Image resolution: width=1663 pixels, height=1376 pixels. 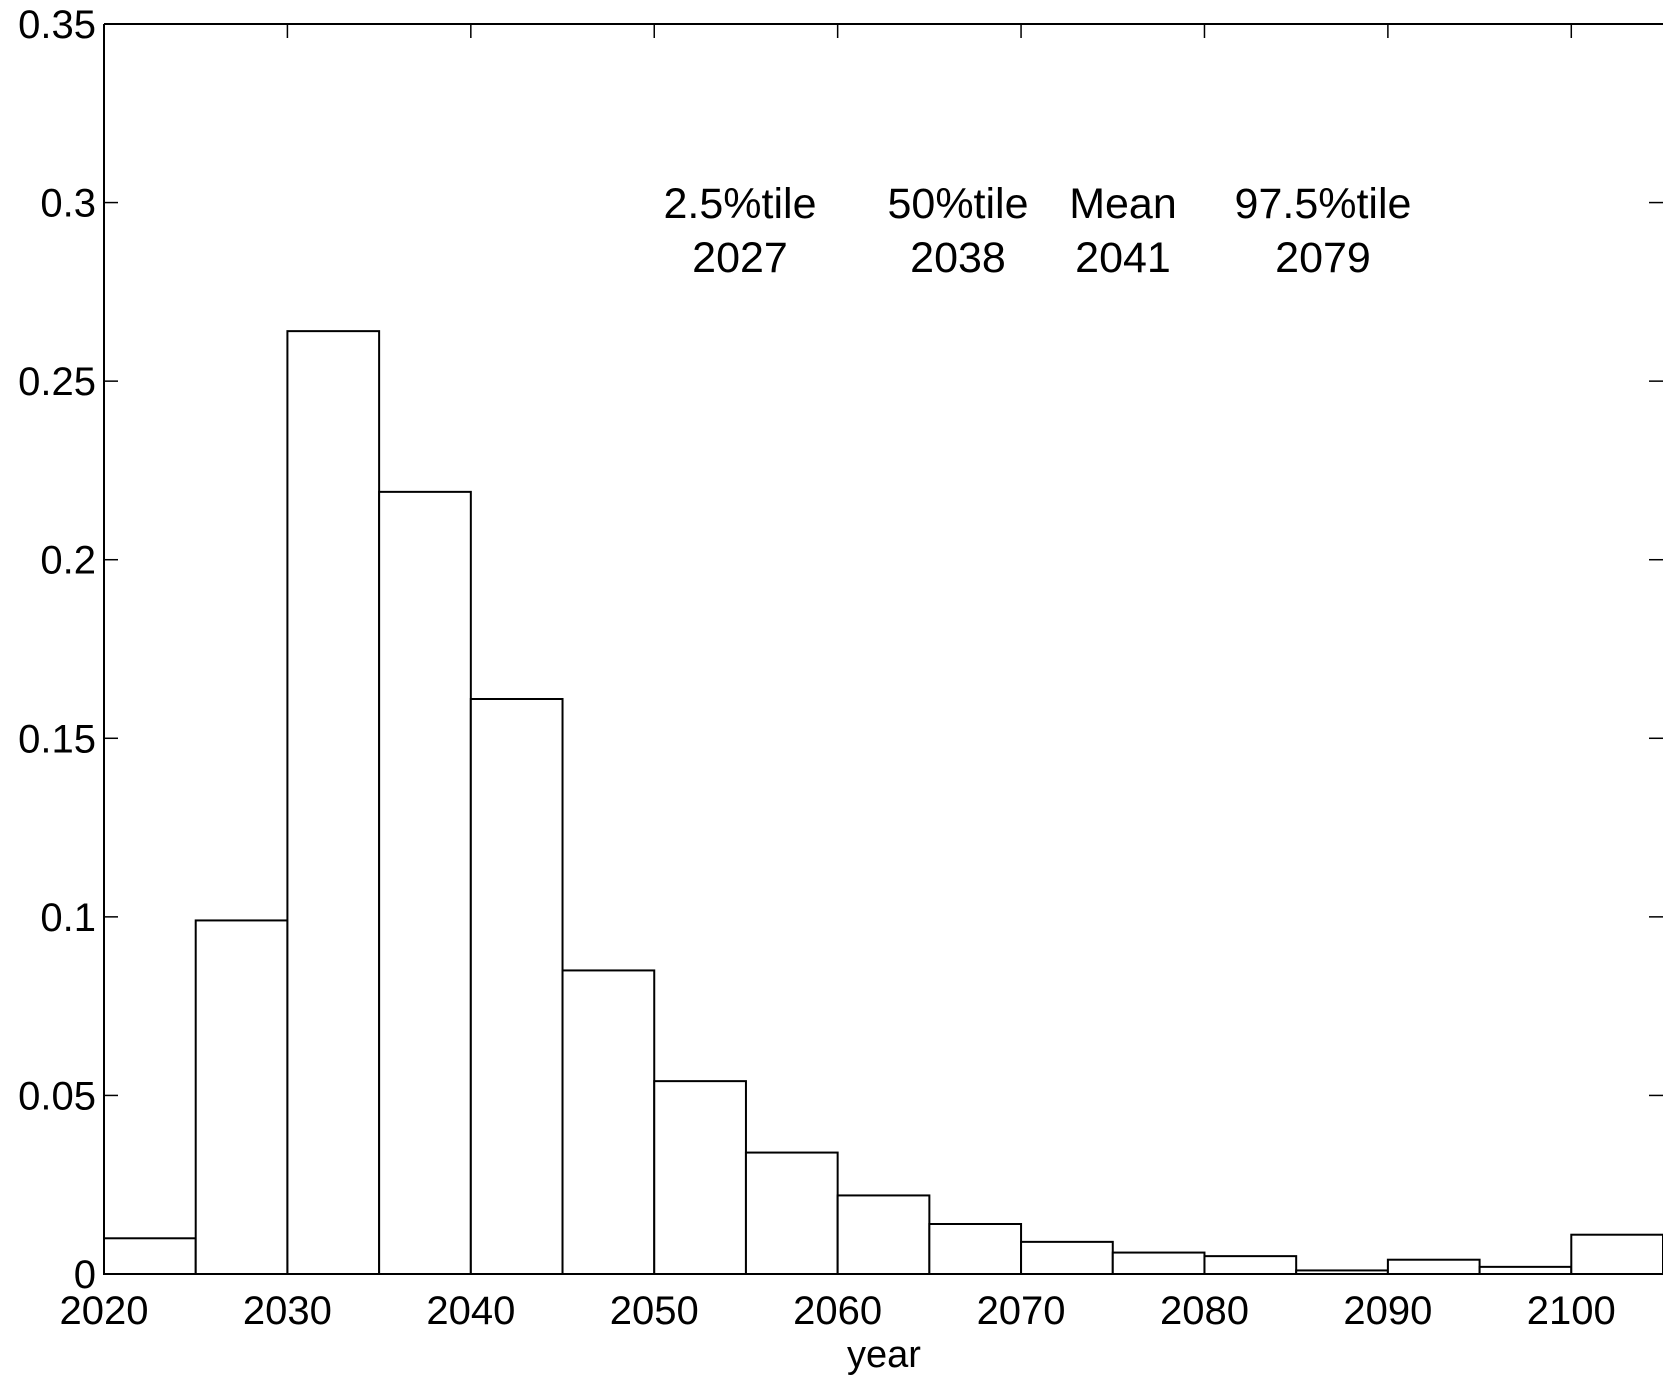 What do you see at coordinates (1123, 204) in the screenshot?
I see `stat-label: Mean` at bounding box center [1123, 204].